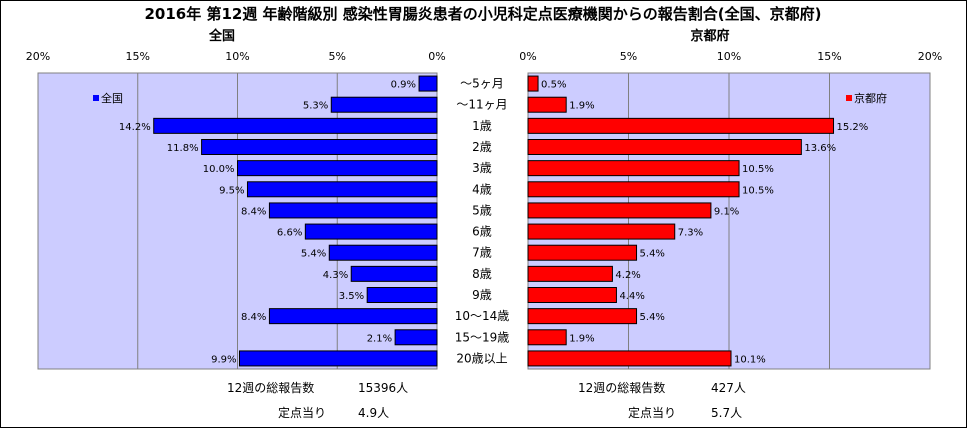  I want to click on right-data-label: 0.5%, so click(553, 85).